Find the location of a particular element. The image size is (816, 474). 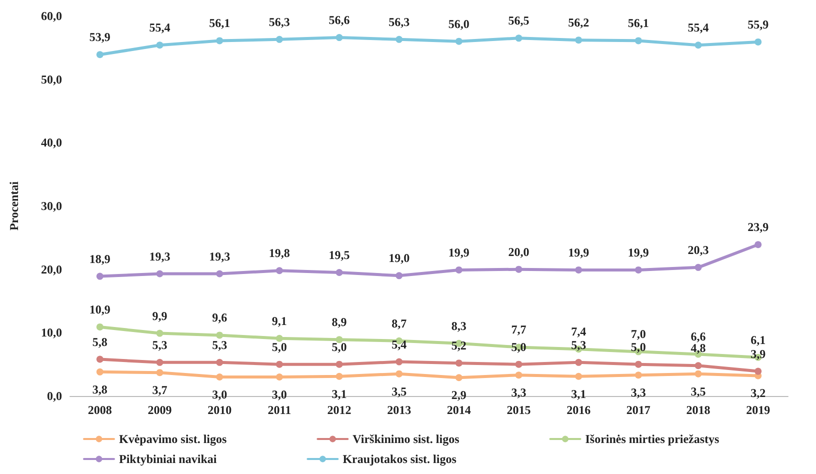

data-label: 7,7 is located at coordinates (518, 329).